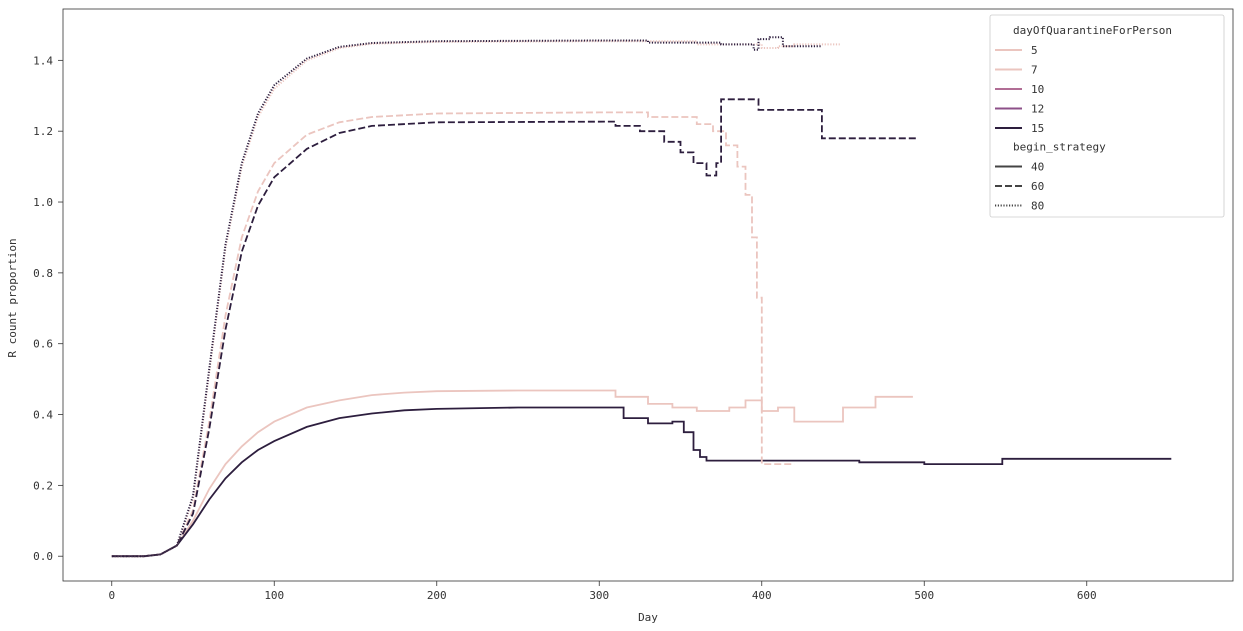 This screenshot has width=1243, height=631. What do you see at coordinates (1087, 595) in the screenshot?
I see `x-tick-label: 600` at bounding box center [1087, 595].